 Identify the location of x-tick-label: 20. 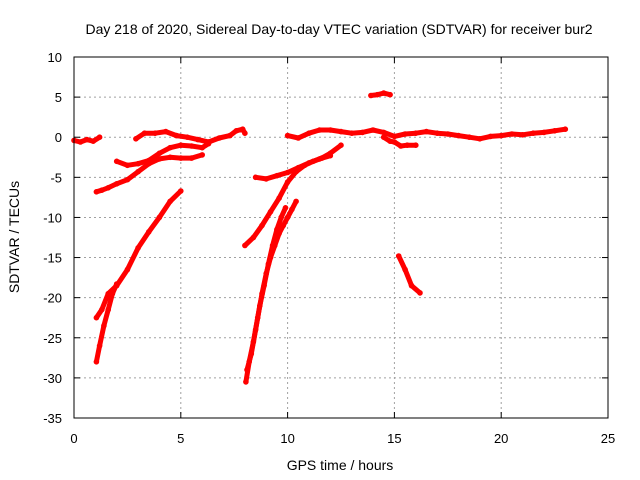
(501, 438).